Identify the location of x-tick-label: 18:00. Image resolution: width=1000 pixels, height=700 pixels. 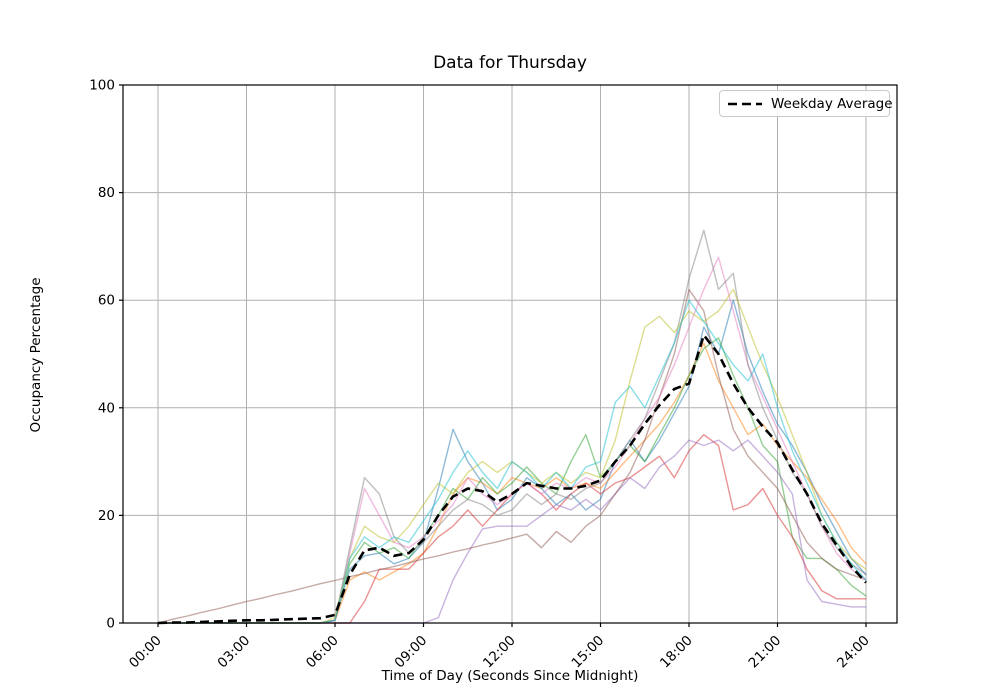
(676, 652).